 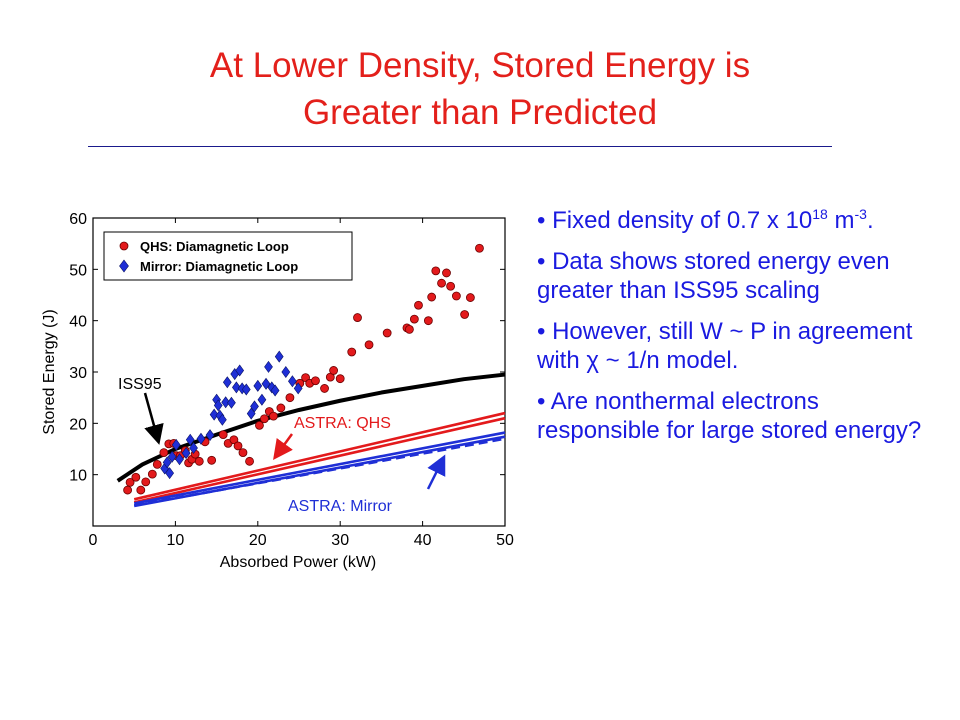 I want to click on title-underline, so click(x=460, y=146).